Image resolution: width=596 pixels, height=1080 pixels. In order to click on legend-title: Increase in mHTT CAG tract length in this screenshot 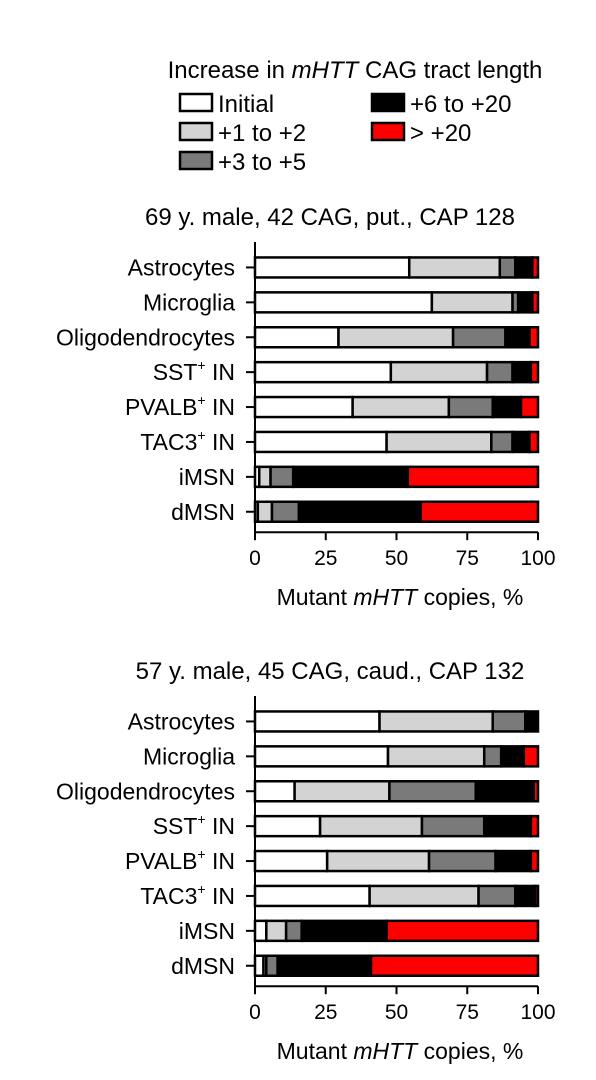, I will do `click(355, 70)`.